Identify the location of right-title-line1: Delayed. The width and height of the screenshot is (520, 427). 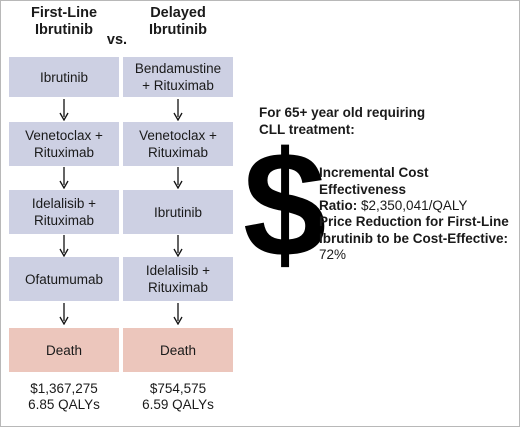
(178, 13).